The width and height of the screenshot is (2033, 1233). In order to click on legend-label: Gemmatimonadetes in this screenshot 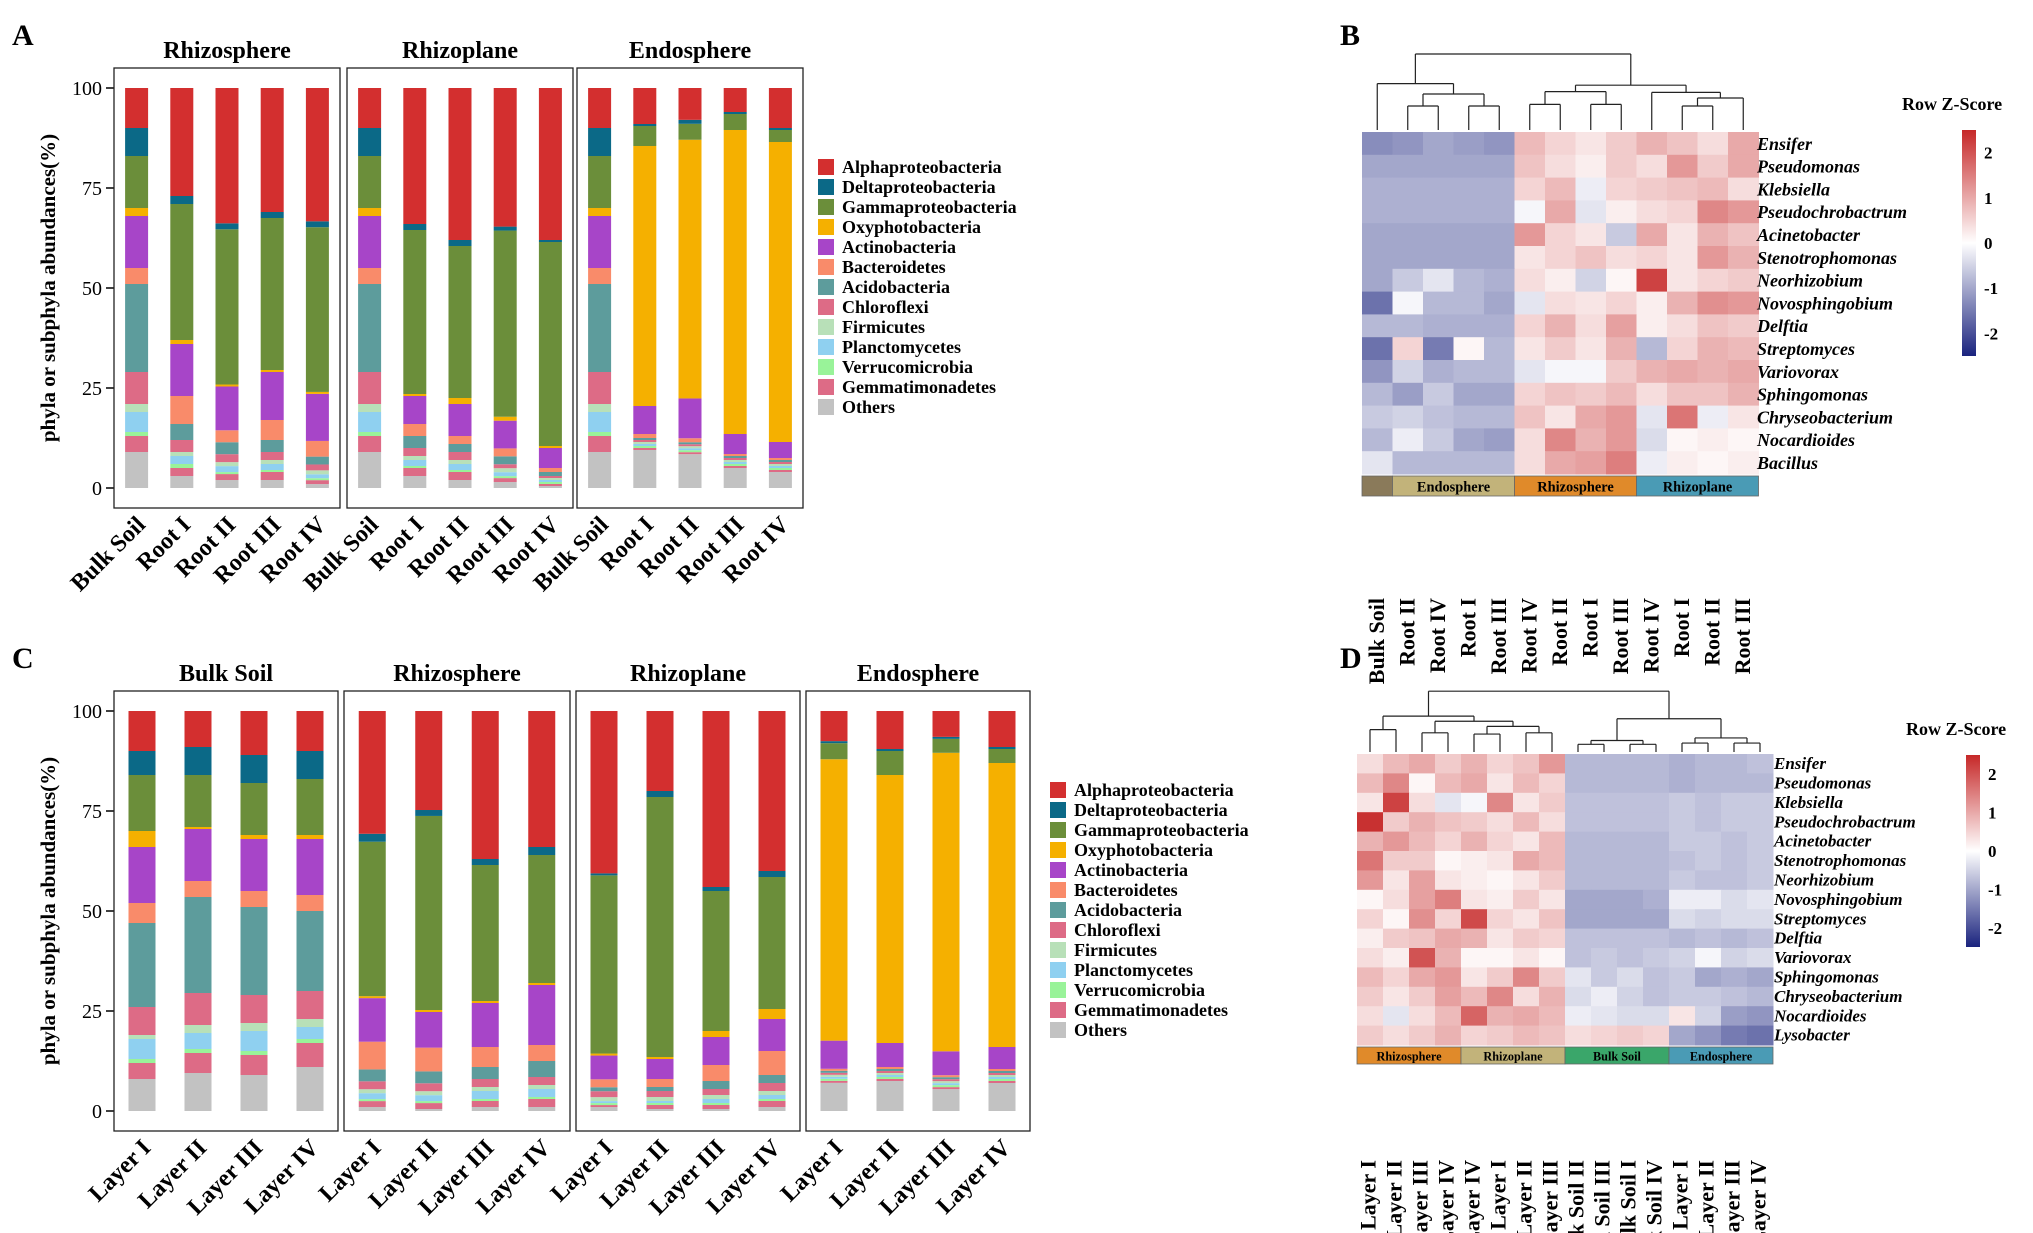, I will do `click(1151, 1010)`.